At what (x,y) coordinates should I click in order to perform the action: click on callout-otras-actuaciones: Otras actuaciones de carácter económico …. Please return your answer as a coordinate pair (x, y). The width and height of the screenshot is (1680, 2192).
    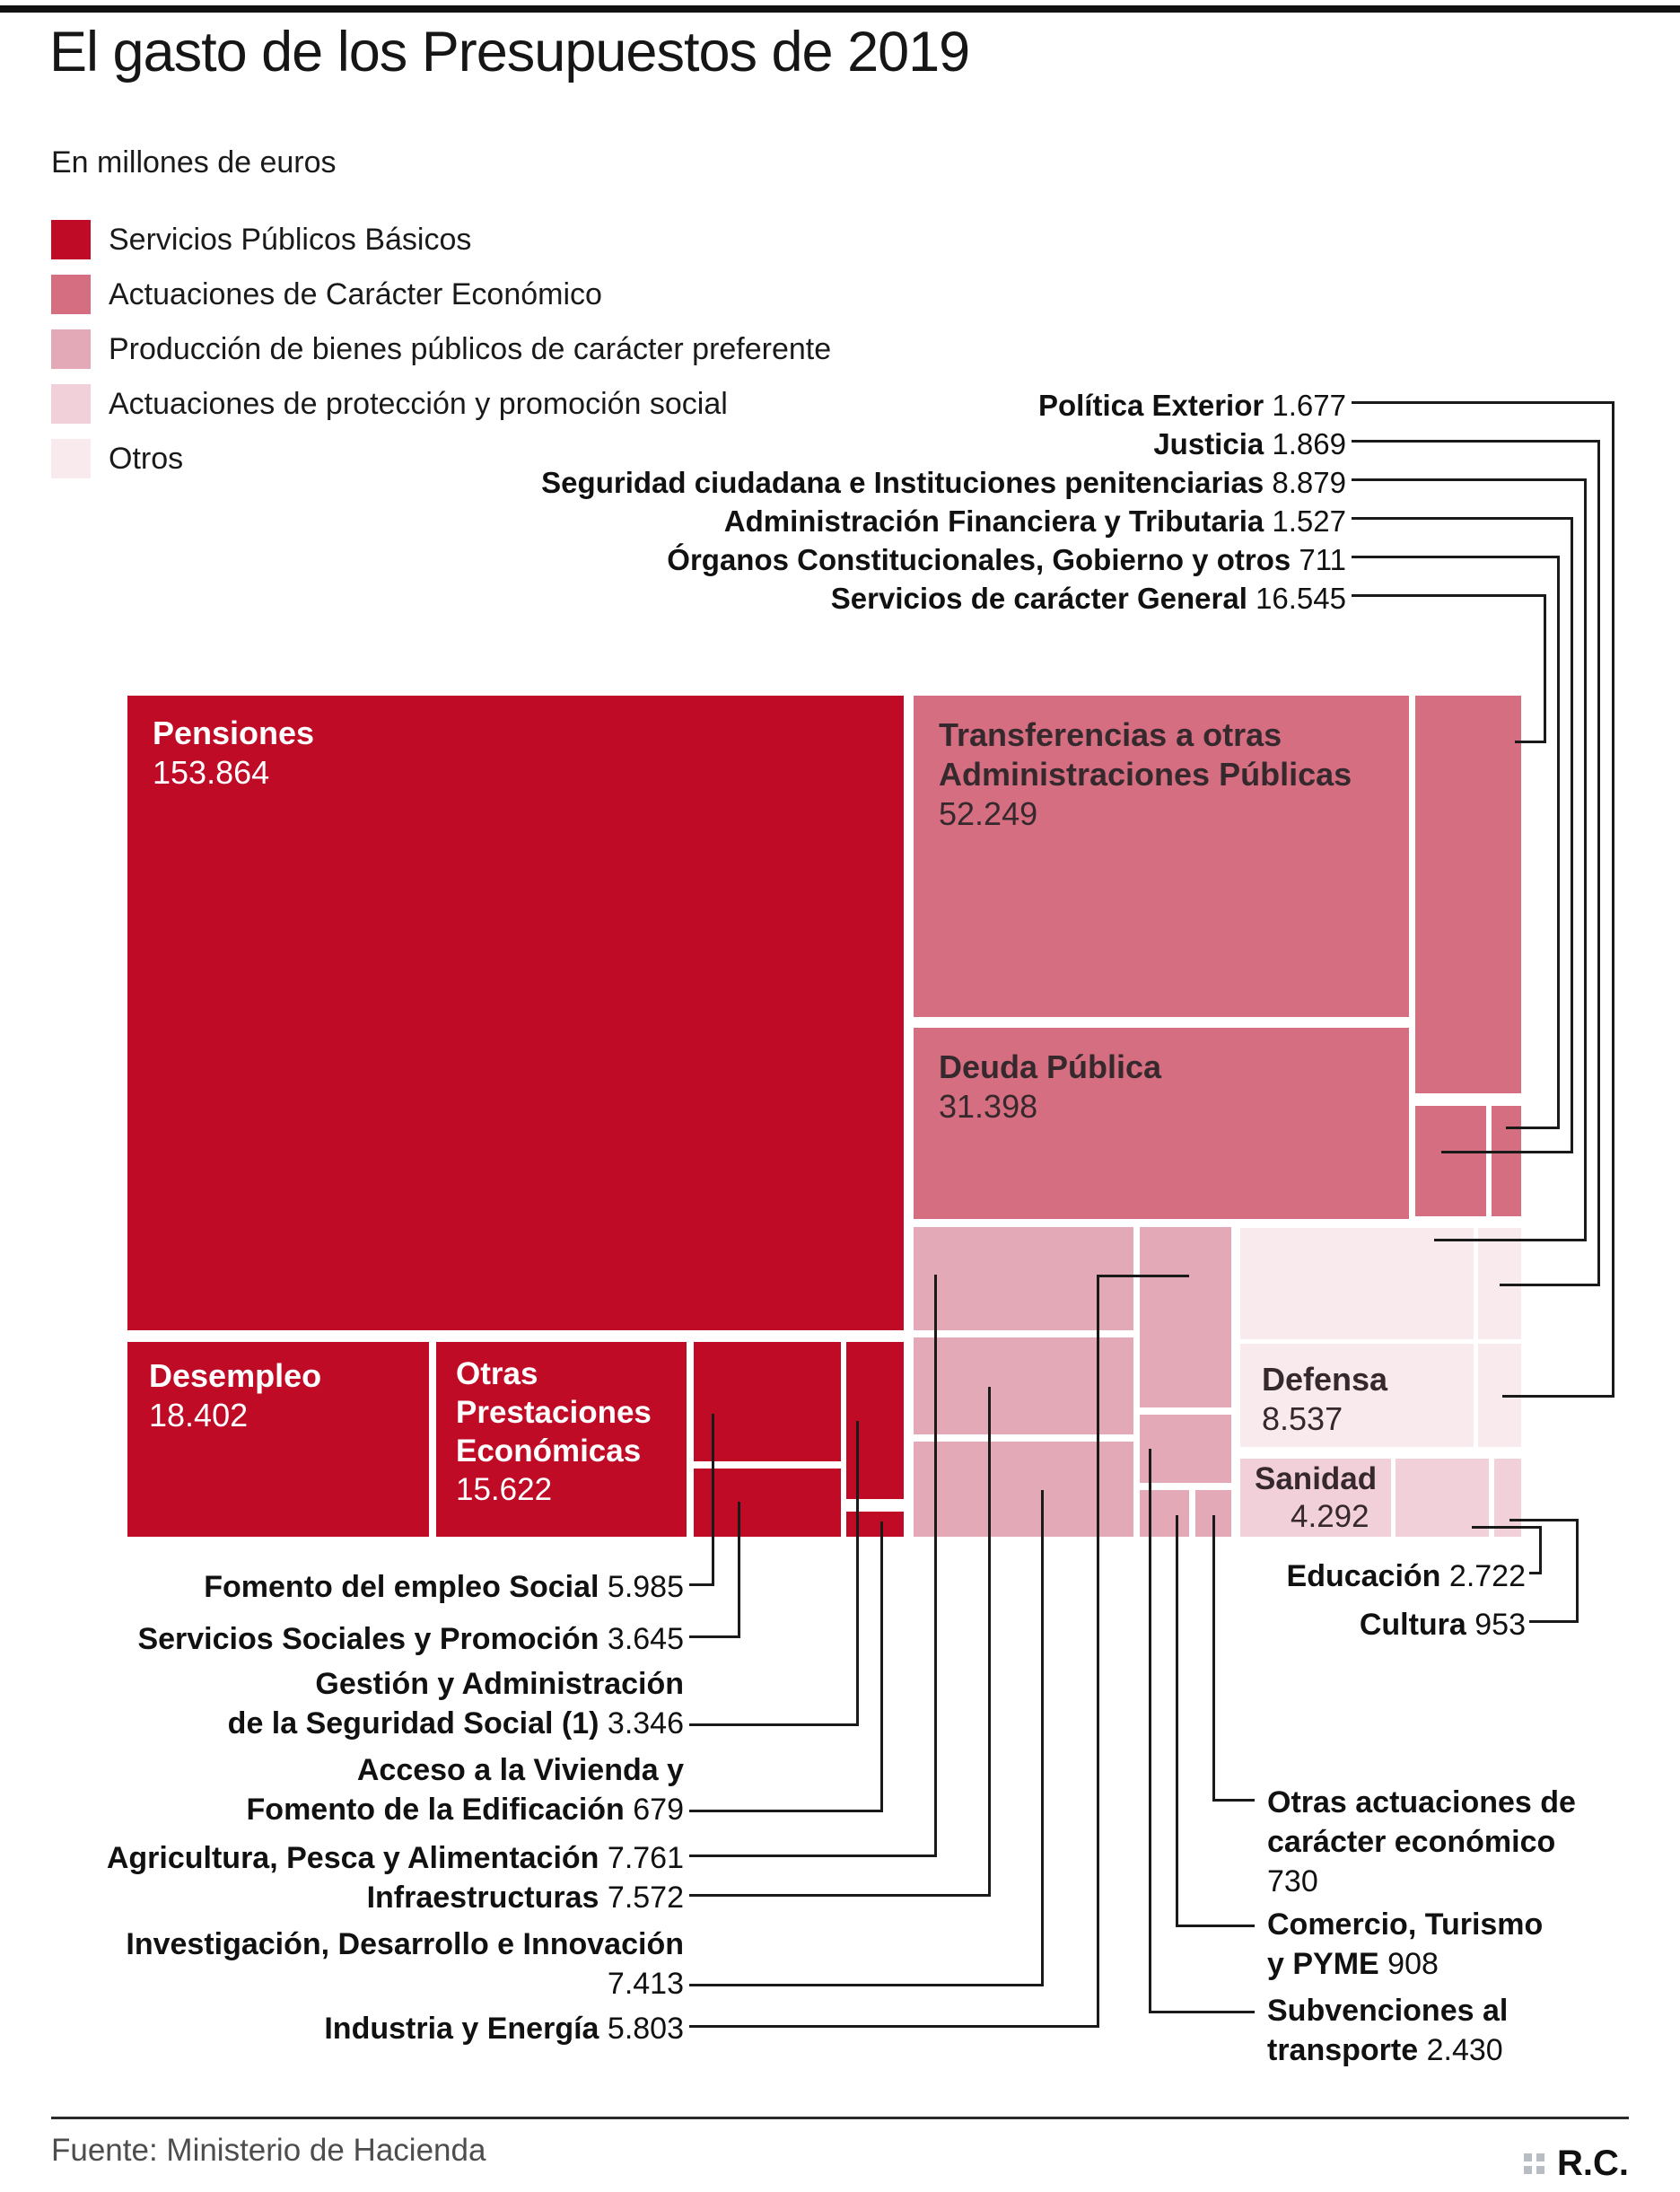
    Looking at the image, I should click on (1421, 1841).